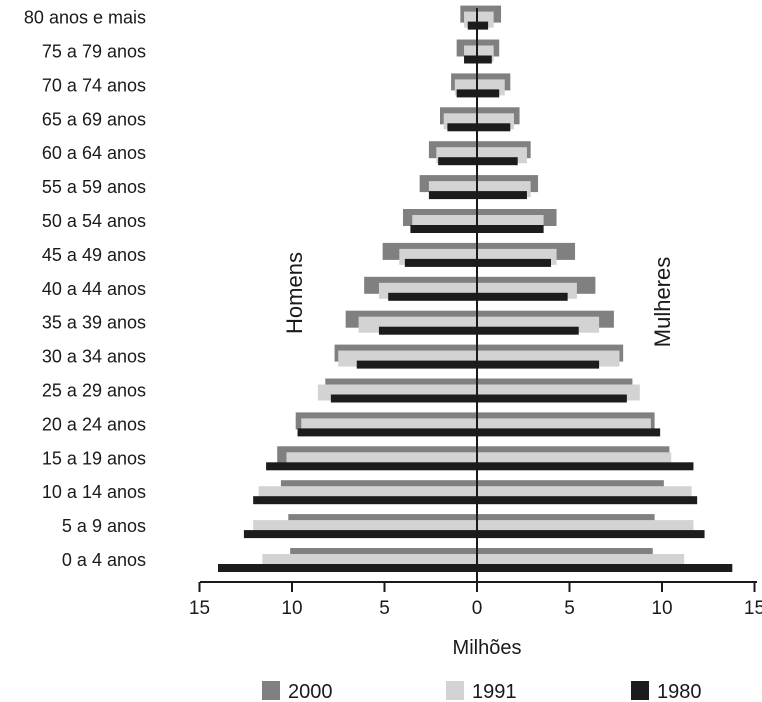  Describe the element at coordinates (94, 153) in the screenshot. I see `age-group-label: 60 a 64 anos` at that location.